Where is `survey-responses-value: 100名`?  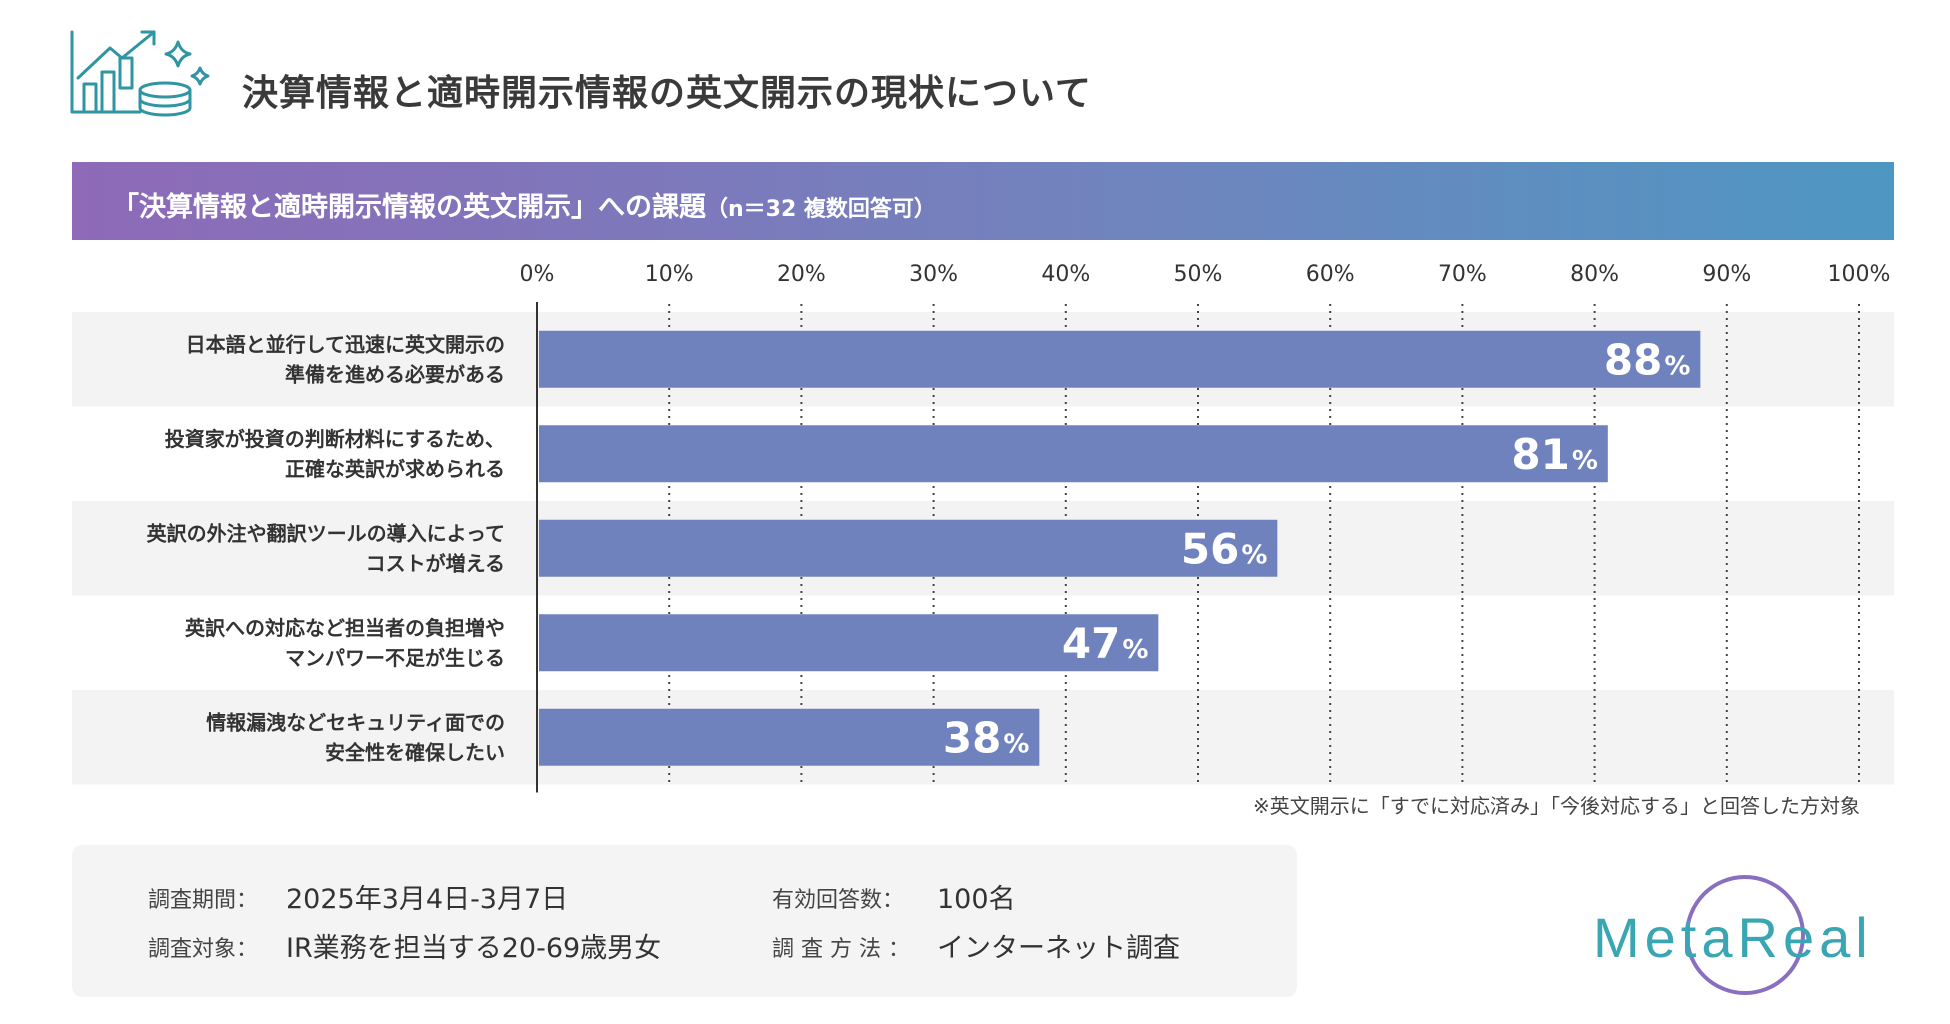
survey-responses-value: 100名 is located at coordinates (976, 899).